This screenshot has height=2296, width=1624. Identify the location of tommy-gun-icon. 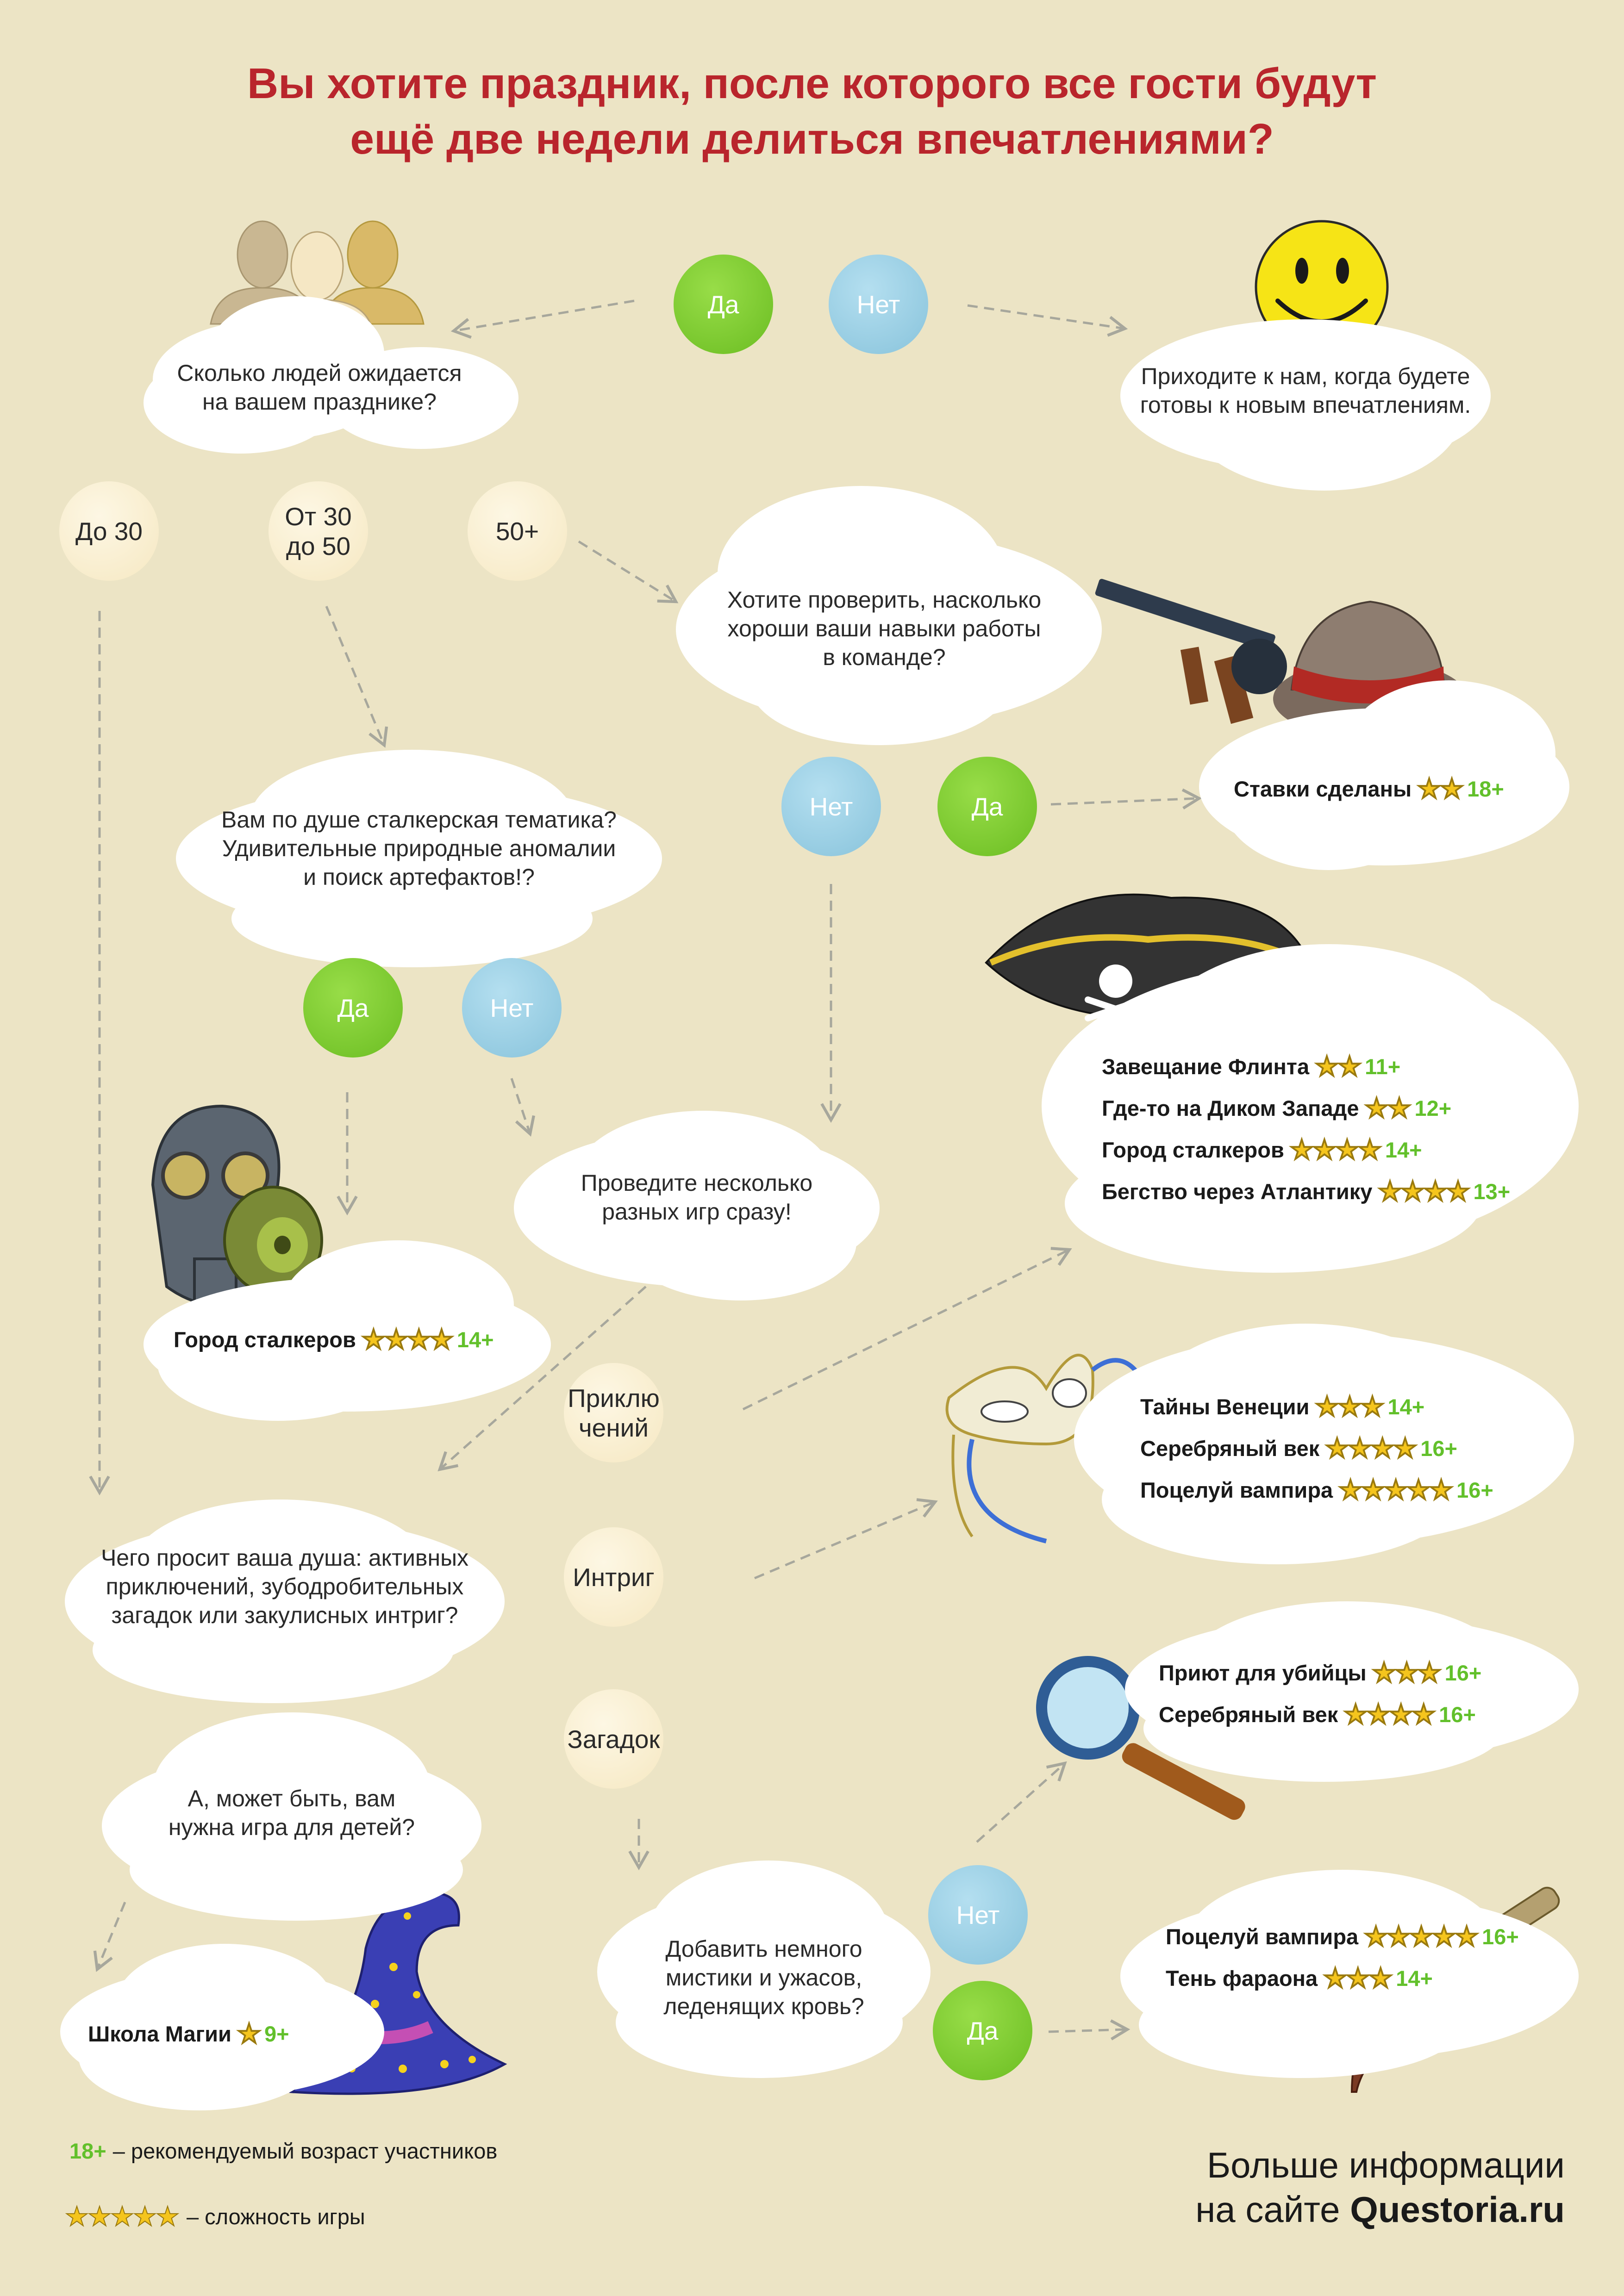
(1191, 651).